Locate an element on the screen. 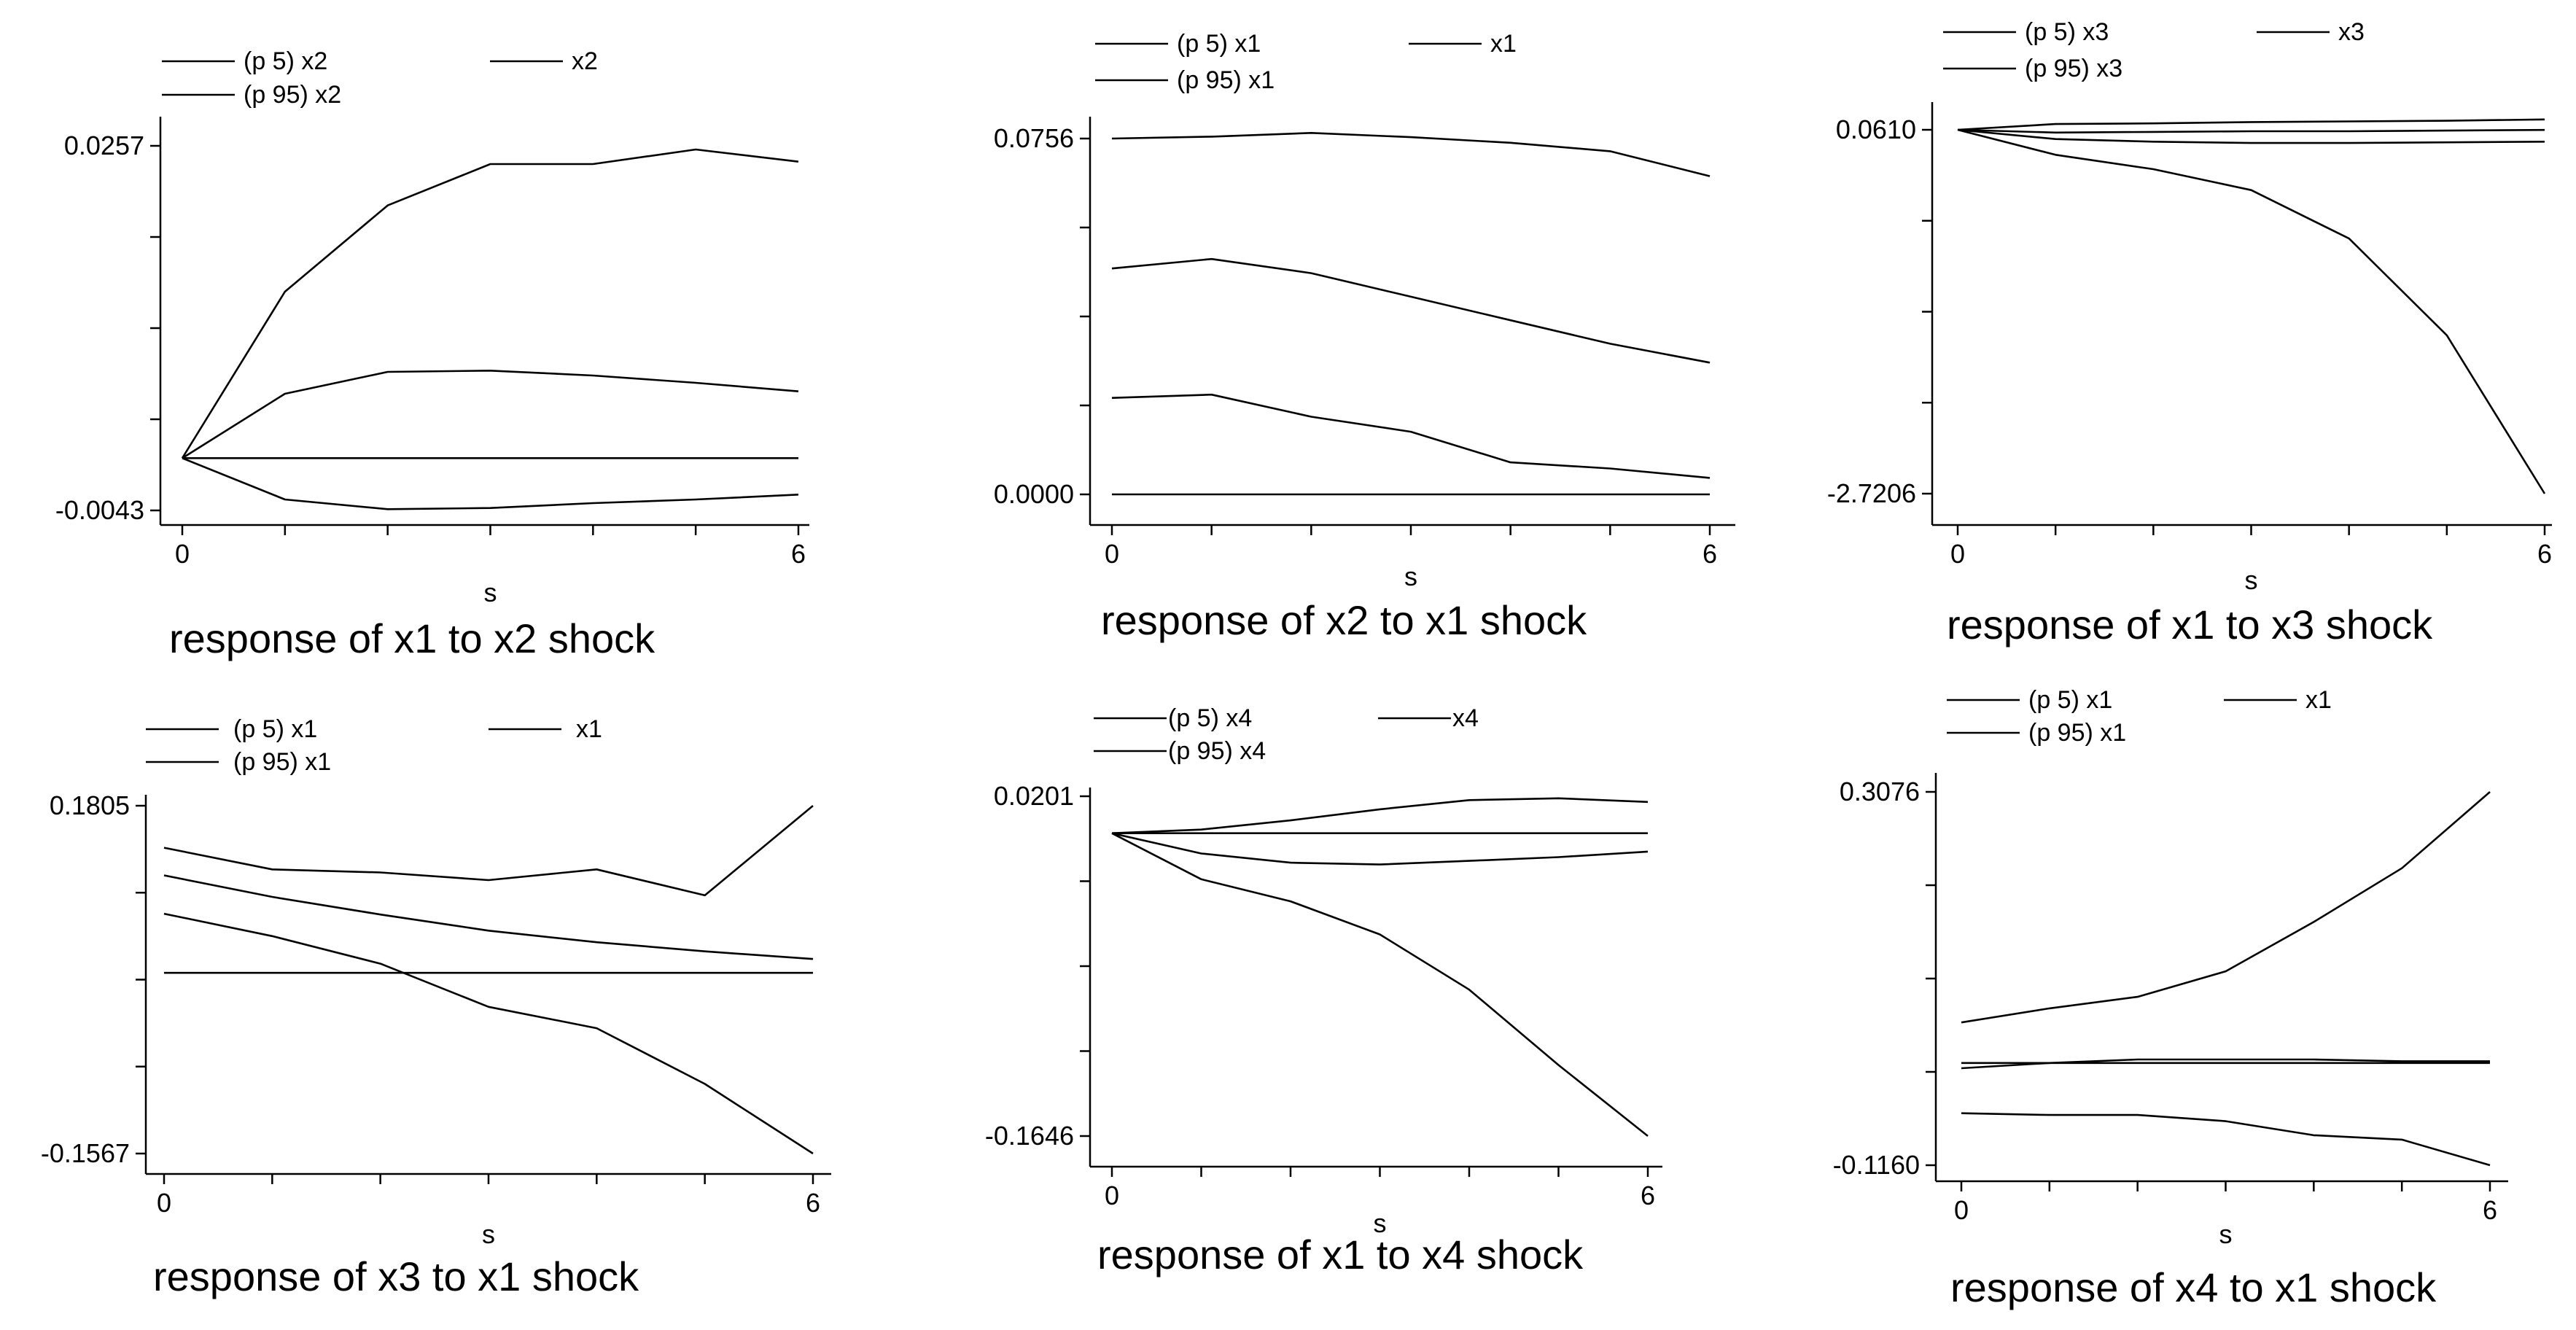 Image resolution: width=2576 pixels, height=1330 pixels. chart-title: response of x1 to x3 shock is located at coordinates (2190, 625).